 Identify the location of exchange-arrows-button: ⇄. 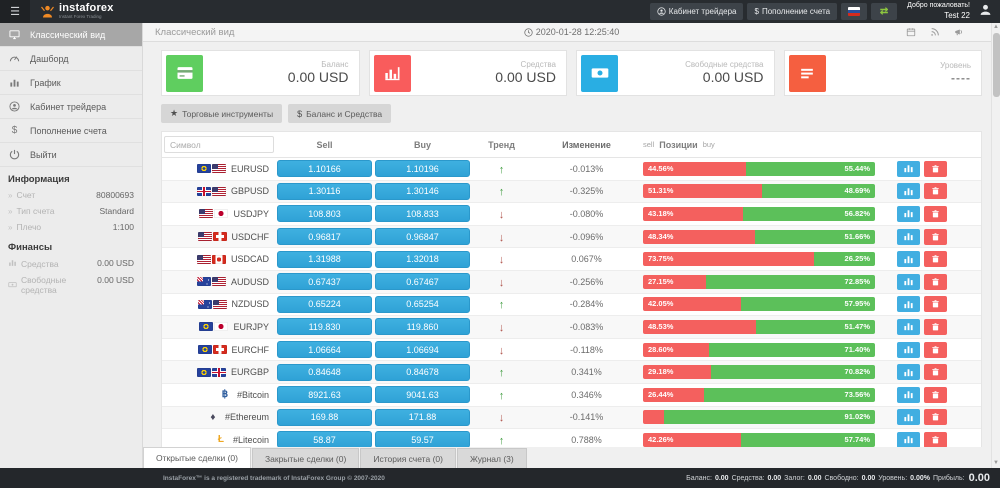
(884, 11).